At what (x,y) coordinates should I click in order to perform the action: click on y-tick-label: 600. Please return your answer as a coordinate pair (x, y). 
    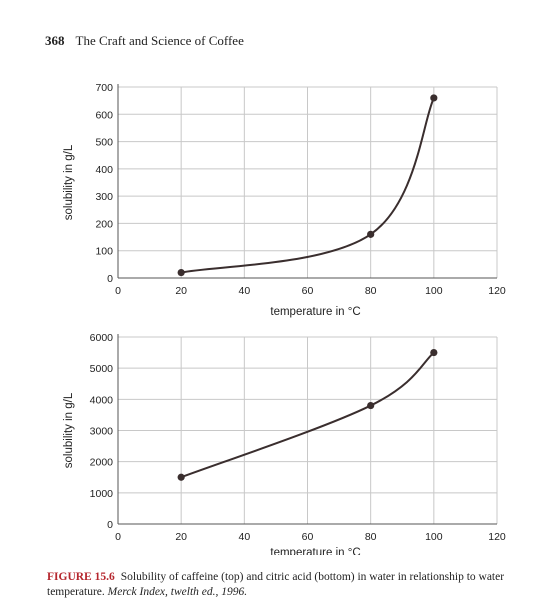
    Looking at the image, I should click on (104, 115).